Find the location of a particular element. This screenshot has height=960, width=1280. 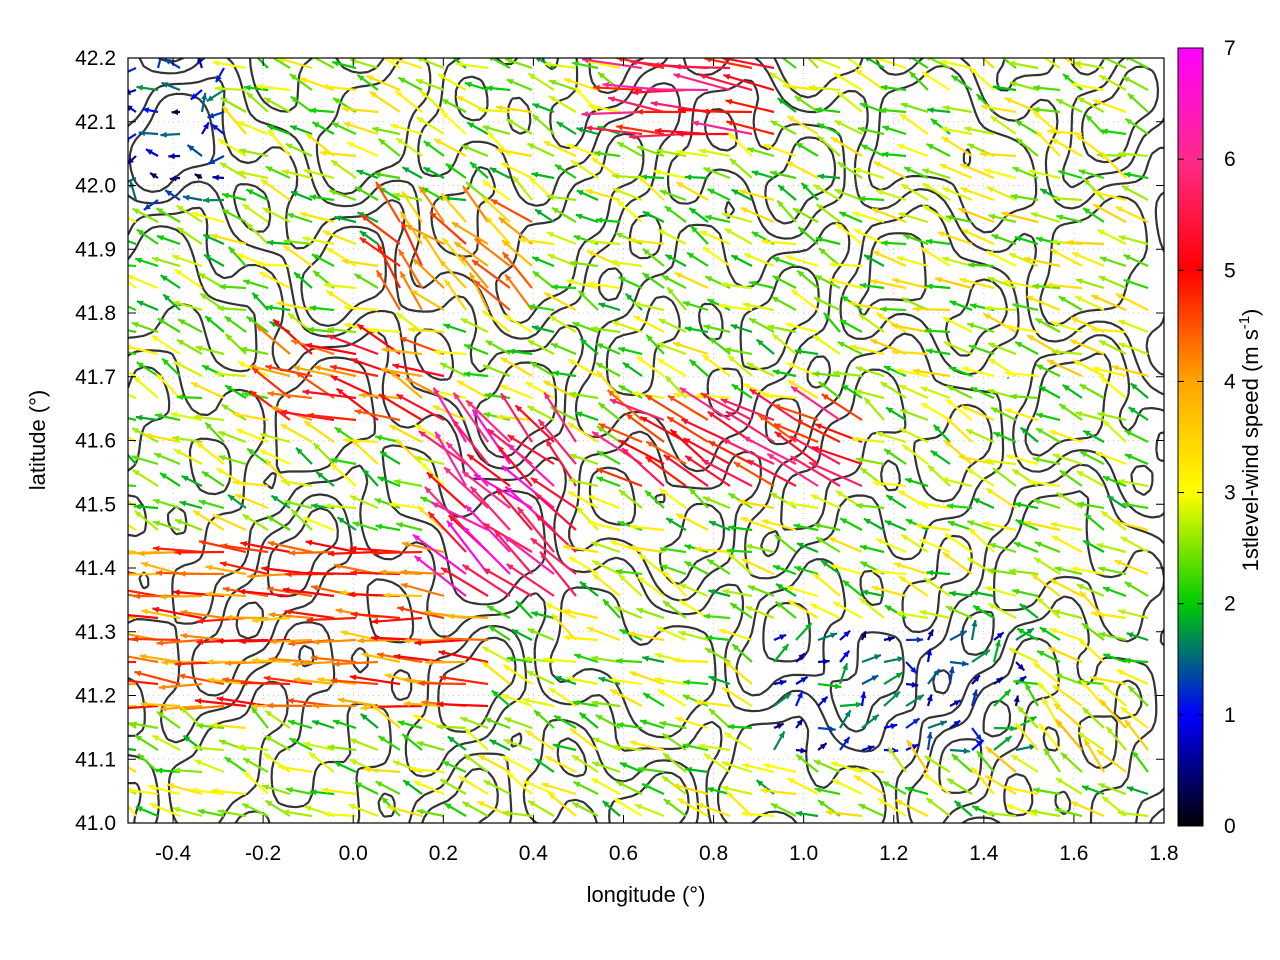

y-tick-label: 41.1 is located at coordinates (95, 759).